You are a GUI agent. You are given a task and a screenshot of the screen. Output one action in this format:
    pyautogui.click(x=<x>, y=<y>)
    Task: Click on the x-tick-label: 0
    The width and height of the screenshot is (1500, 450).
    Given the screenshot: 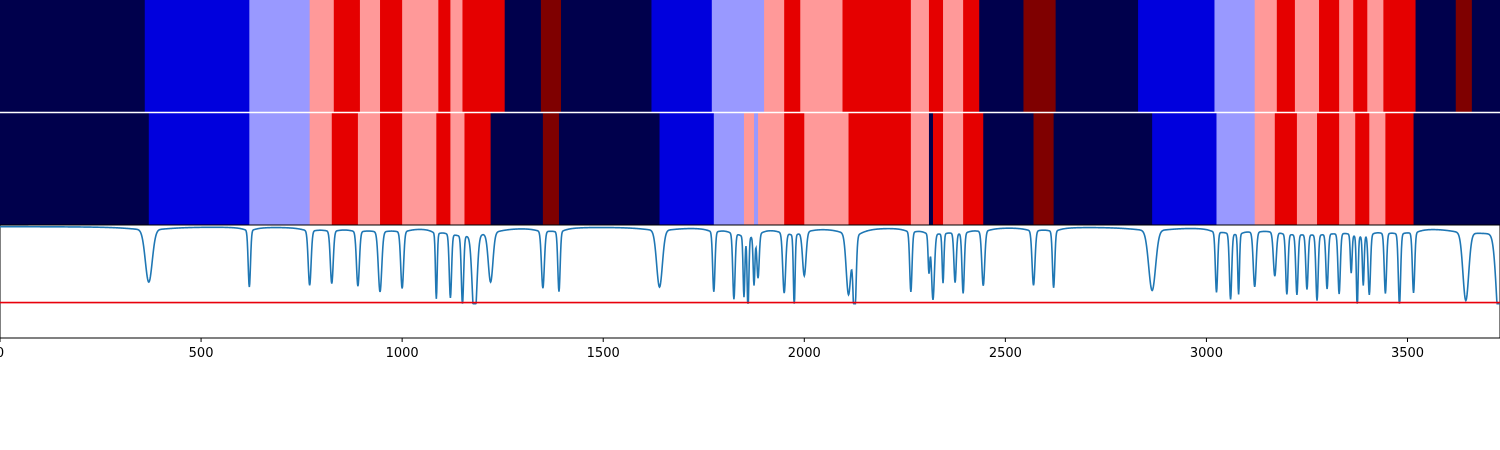 What is the action you would take?
    pyautogui.click(x=2, y=353)
    